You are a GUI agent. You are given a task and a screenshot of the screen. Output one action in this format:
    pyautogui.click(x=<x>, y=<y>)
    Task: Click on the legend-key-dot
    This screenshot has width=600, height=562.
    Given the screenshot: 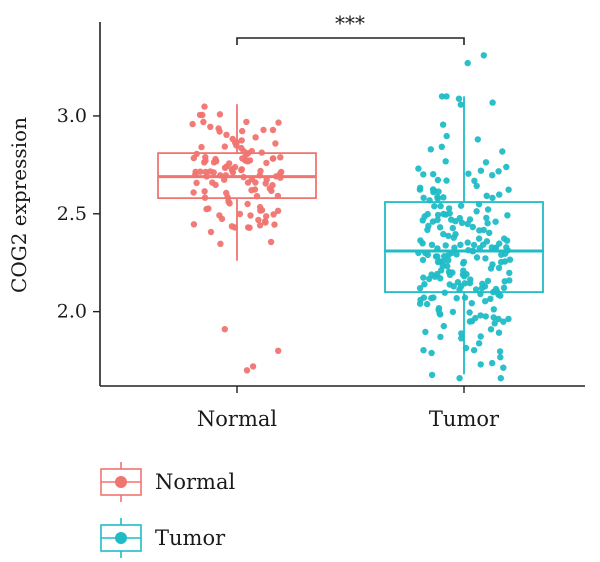 What is the action you would take?
    pyautogui.click(x=121, y=538)
    